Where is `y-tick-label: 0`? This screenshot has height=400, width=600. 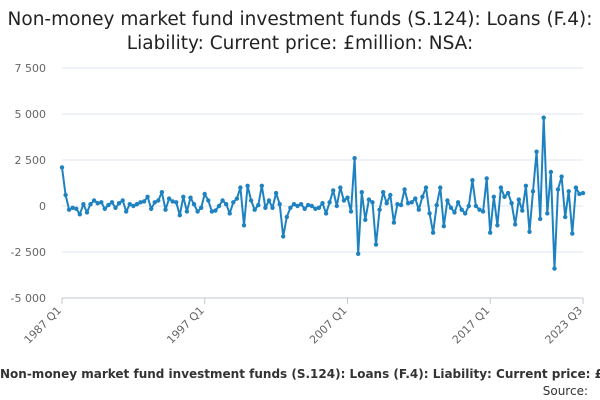 y-tick-label: 0 is located at coordinates (42, 206).